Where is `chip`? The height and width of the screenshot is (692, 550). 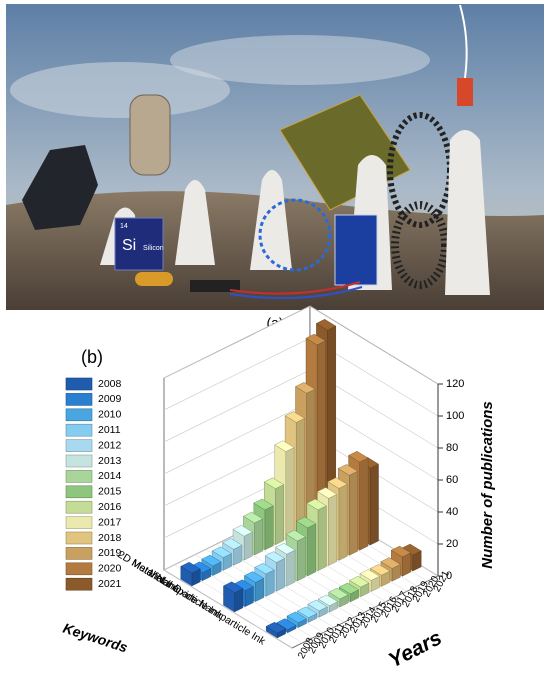
chip is located at coordinates (215, 286).